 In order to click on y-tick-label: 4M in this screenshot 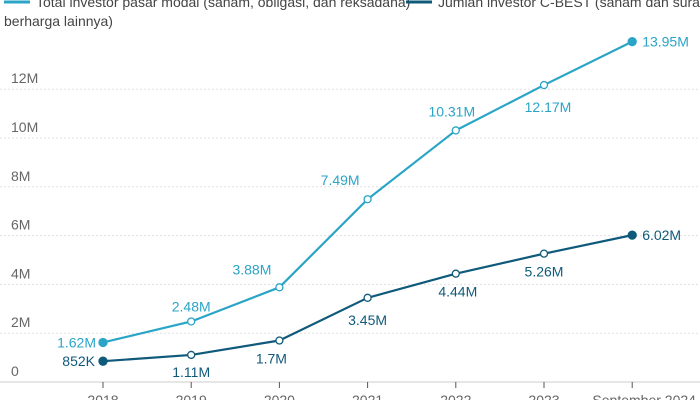, I will do `click(20, 273)`.